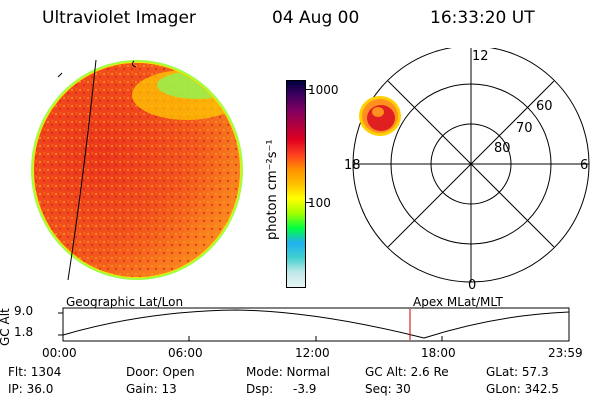 The image size is (600, 400). I want to click on info-gain: Gain: 13, so click(151, 389).